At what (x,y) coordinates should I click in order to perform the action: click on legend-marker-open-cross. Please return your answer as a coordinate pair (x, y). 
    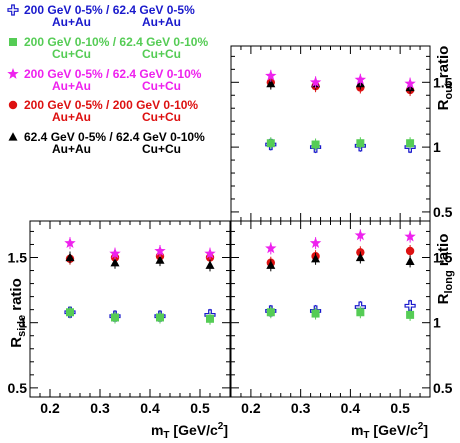
    Looking at the image, I should click on (13, 10).